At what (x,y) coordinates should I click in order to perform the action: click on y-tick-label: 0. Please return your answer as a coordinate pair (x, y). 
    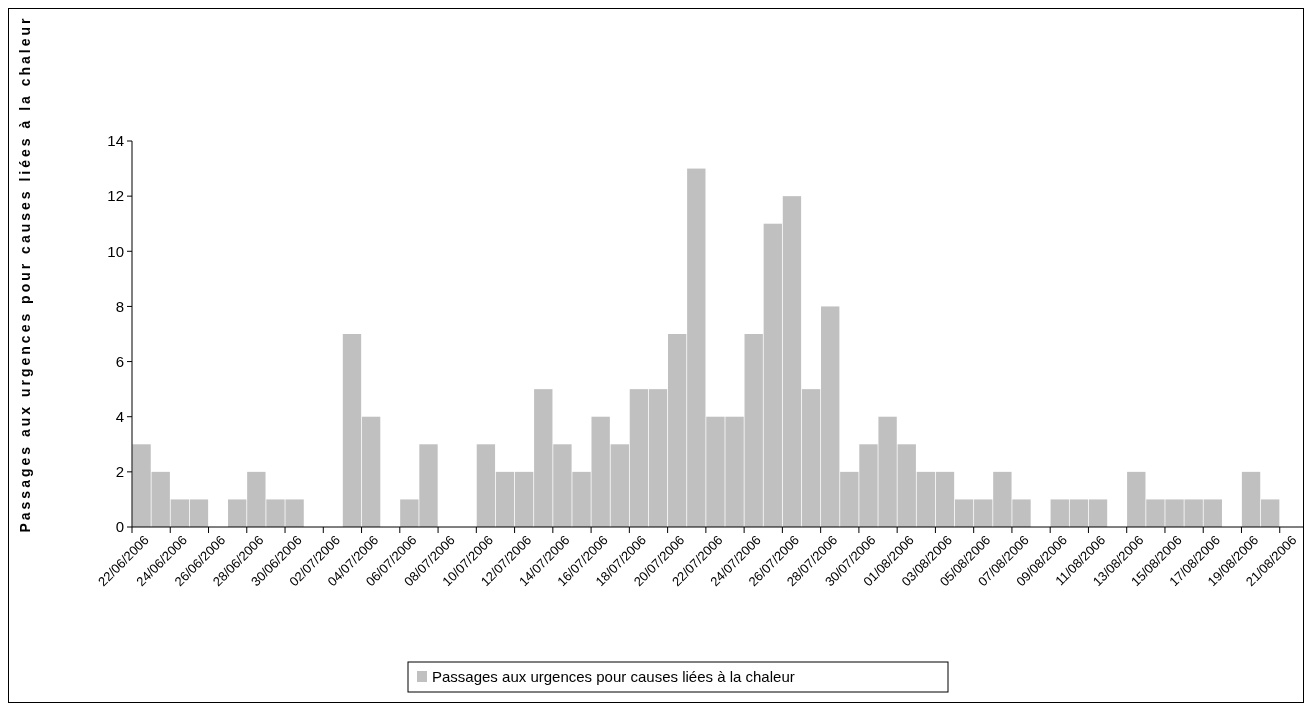
    Looking at the image, I should click on (119, 527).